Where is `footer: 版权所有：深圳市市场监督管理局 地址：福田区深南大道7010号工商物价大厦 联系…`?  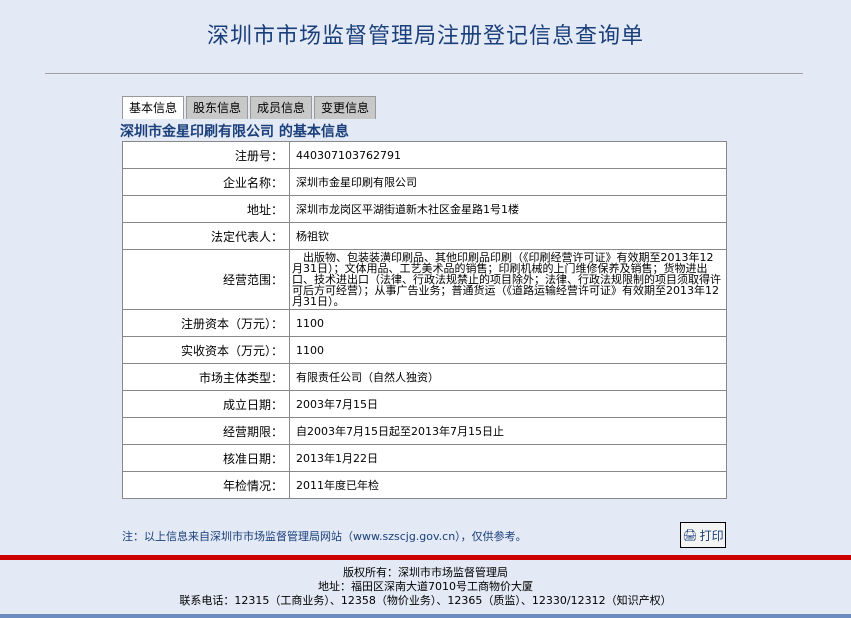 footer: 版权所有：深圳市市场监督管理局 地址：福田区深南大道7010号工商物价大厦 联系… is located at coordinates (425, 587).